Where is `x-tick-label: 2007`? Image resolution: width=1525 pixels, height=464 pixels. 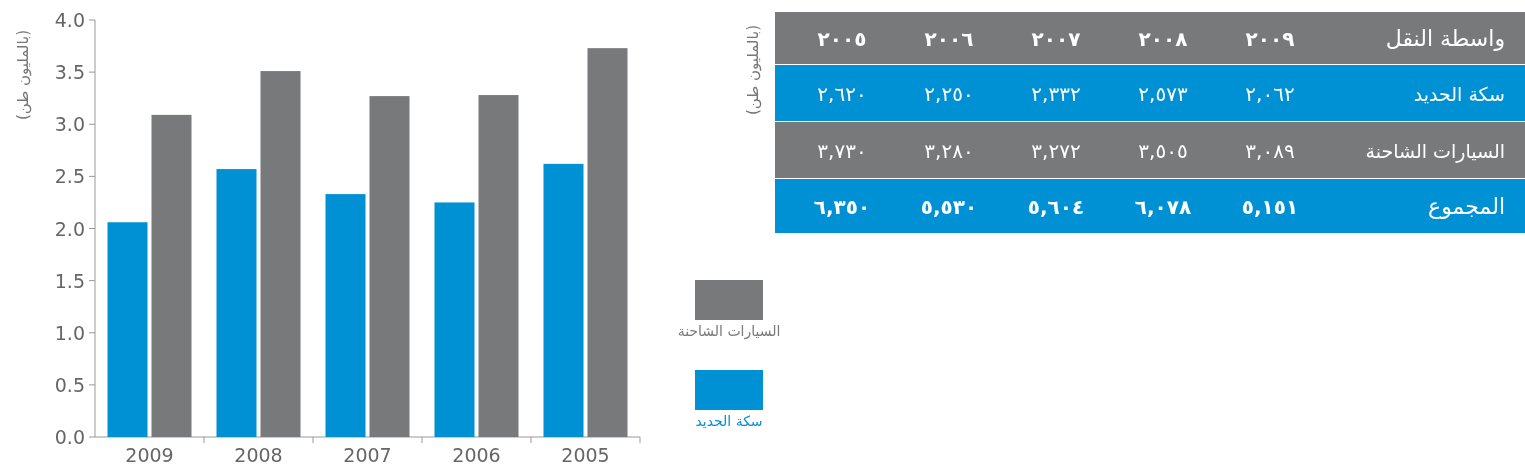 x-tick-label: 2007 is located at coordinates (367, 454).